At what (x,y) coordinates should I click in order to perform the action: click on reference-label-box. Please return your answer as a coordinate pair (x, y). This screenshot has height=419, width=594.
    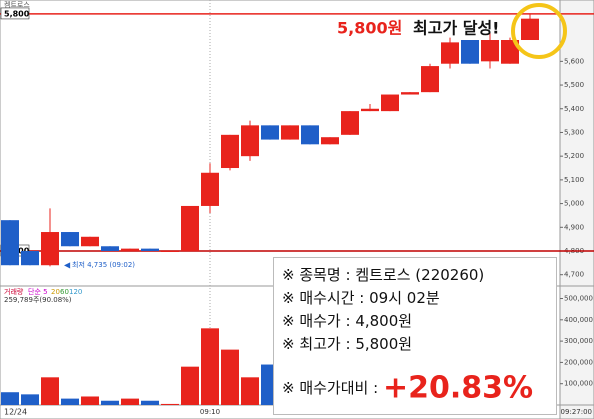
    Looking at the image, I should click on (15, 13).